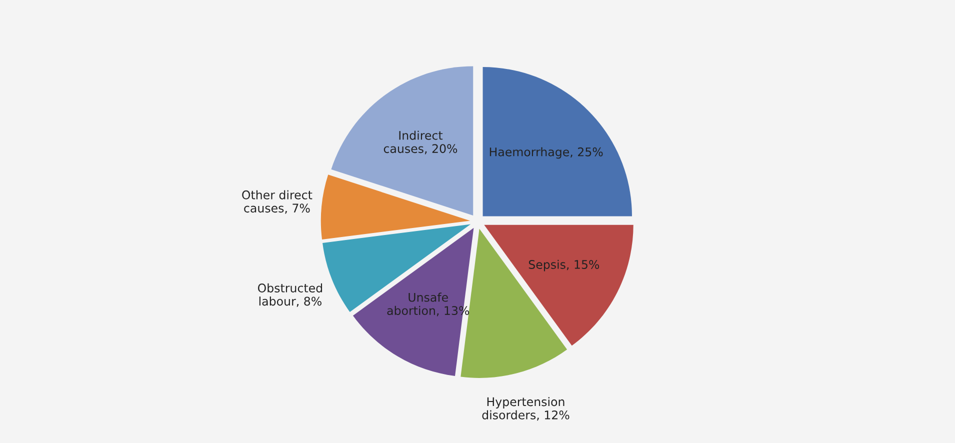  I want to click on slice-label: Sepsis, 15%, so click(564, 266).